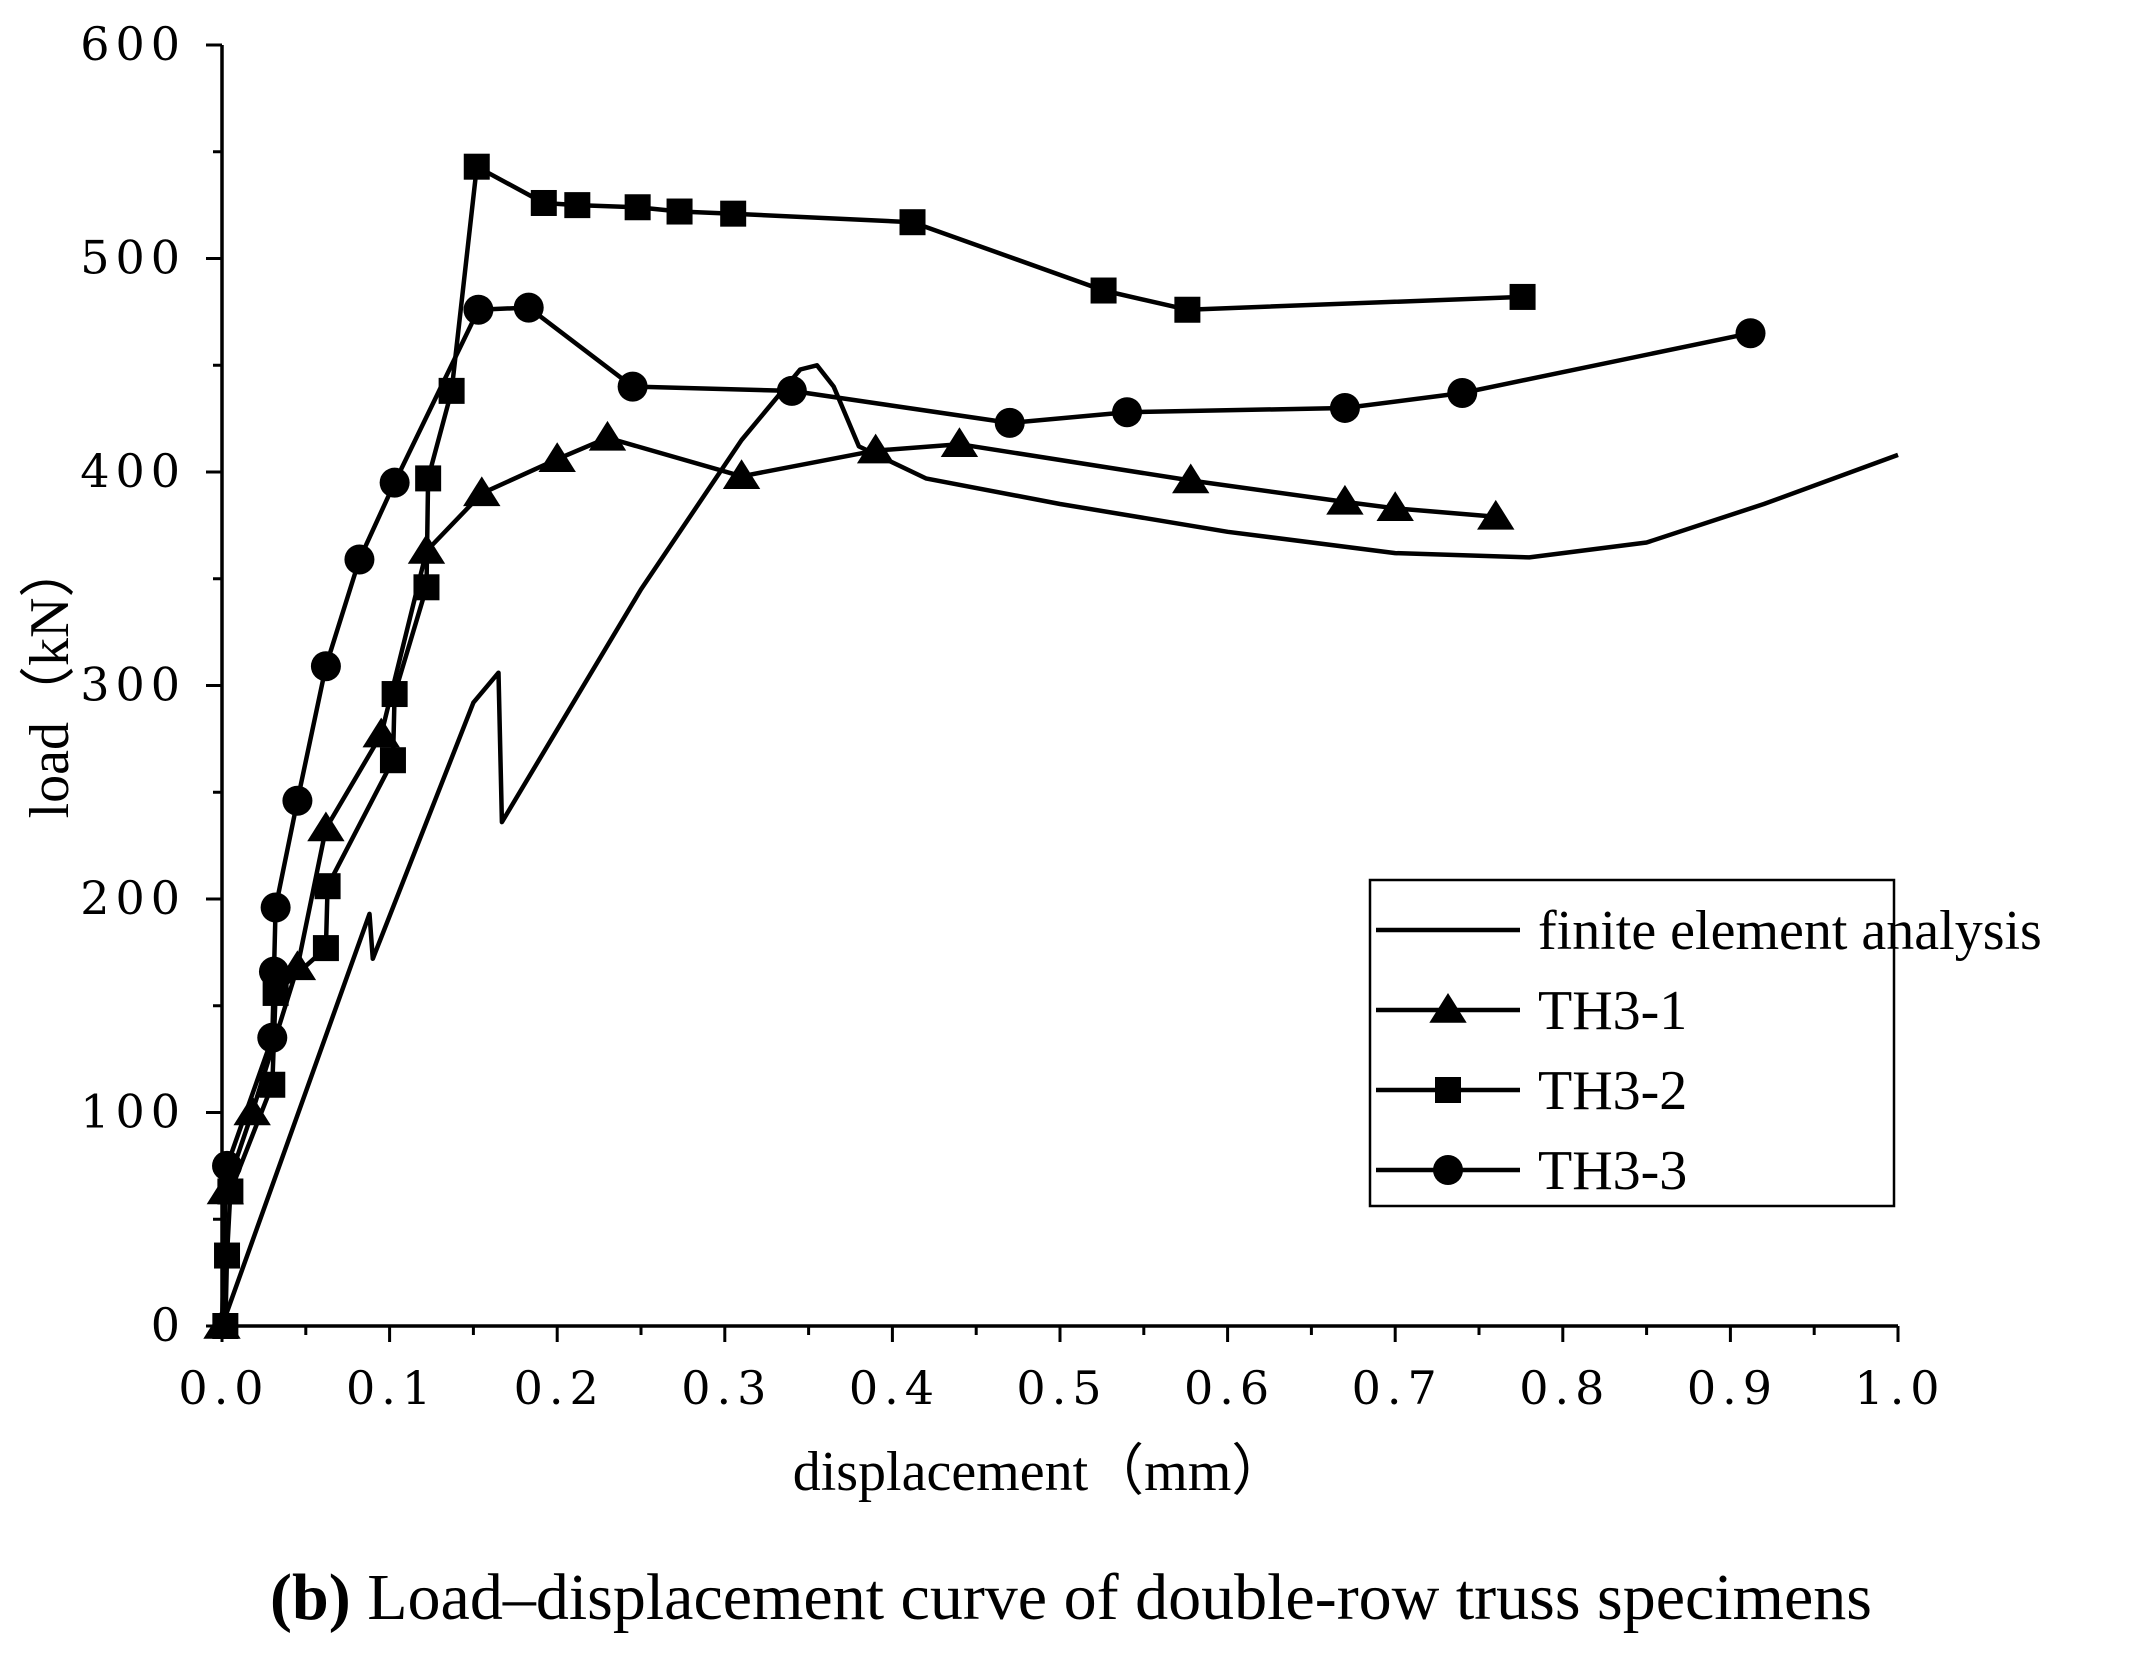  What do you see at coordinates (559, 1388) in the screenshot?
I see `x-tick-label: 0.2` at bounding box center [559, 1388].